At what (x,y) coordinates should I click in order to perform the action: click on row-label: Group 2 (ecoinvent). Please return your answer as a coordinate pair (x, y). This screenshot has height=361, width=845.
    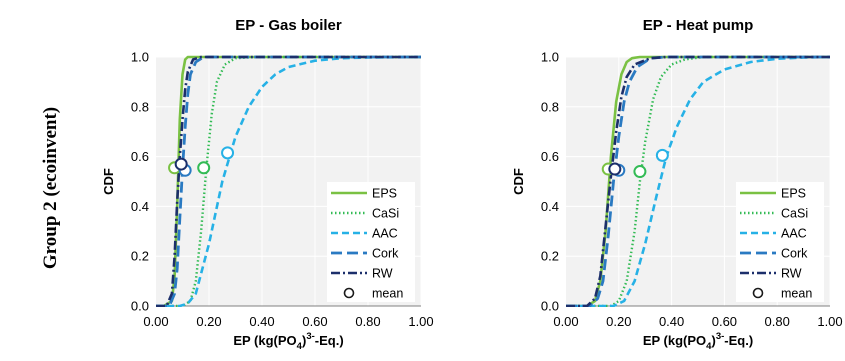
    Looking at the image, I should click on (50, 188).